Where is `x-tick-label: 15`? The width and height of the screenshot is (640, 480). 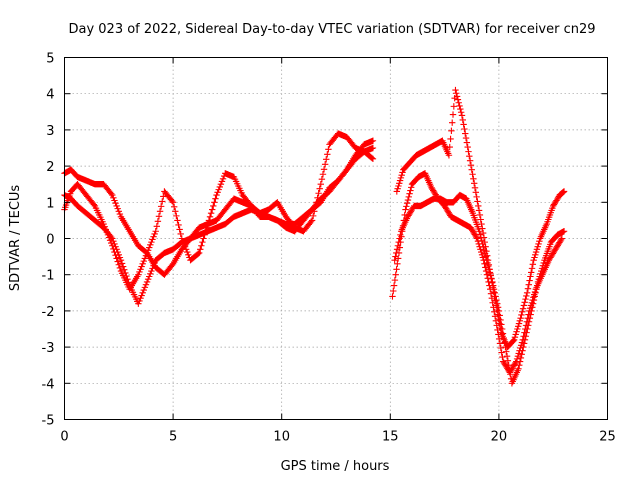 x-tick-label: 15 is located at coordinates (390, 437).